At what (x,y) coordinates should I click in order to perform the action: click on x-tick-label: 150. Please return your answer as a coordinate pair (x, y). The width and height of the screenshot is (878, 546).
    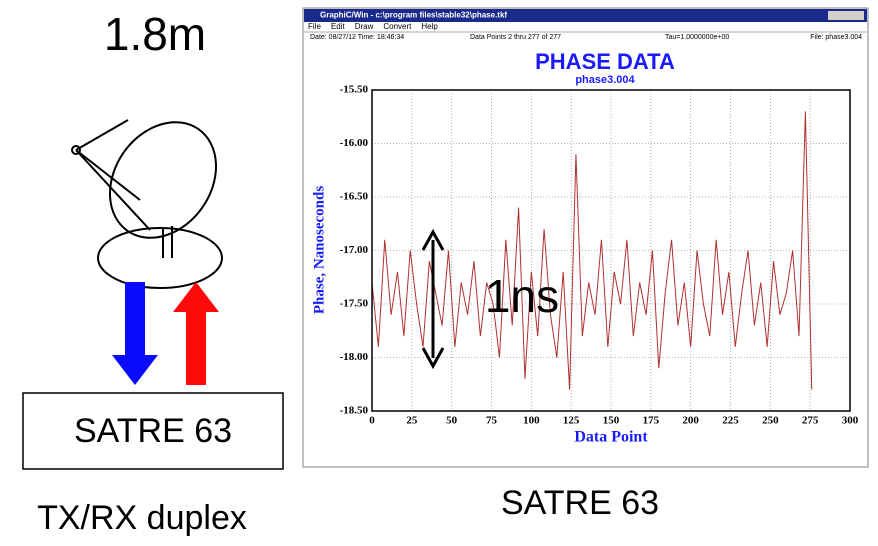
    Looking at the image, I should click on (611, 421).